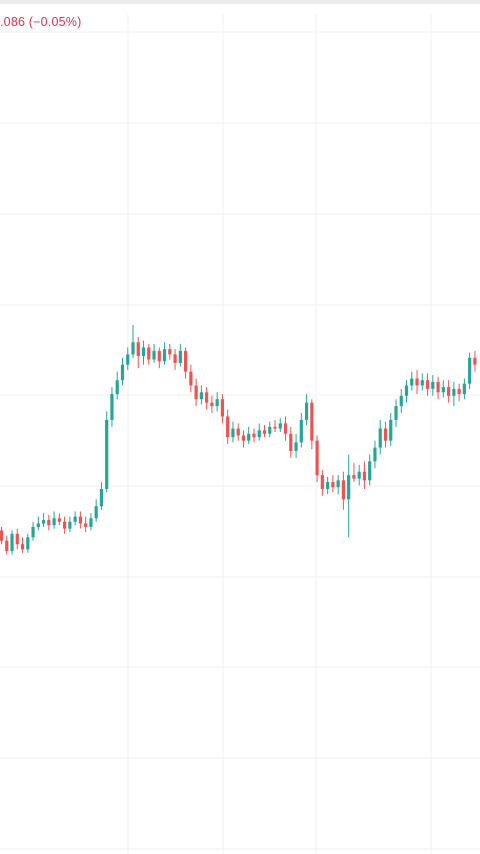  I want to click on price-change-label: .086 (−0.05%), so click(41, 22).